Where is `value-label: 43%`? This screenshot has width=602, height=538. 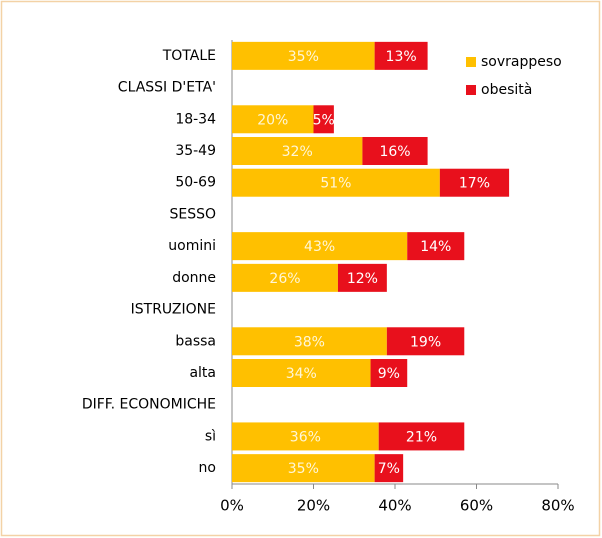 value-label: 43% is located at coordinates (319, 247).